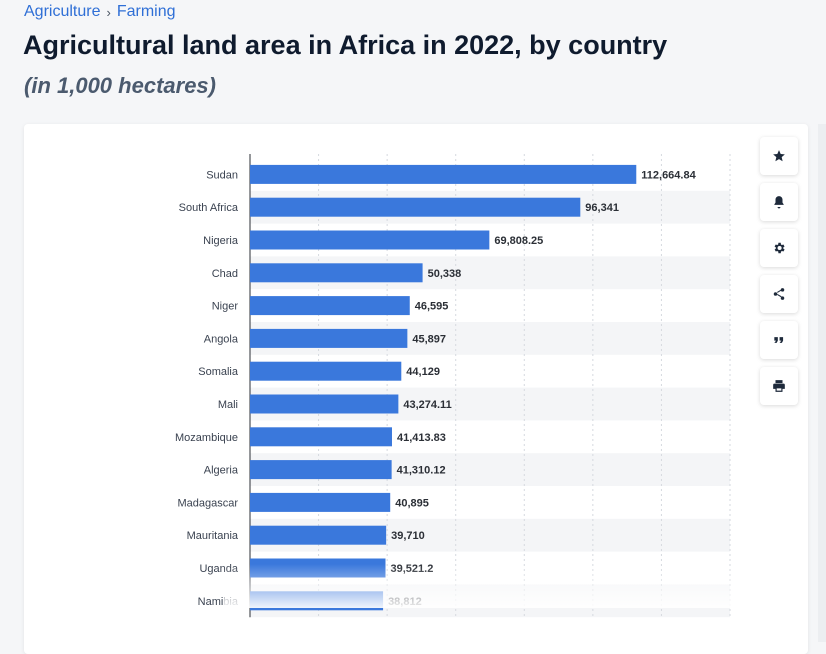 Image resolution: width=826 pixels, height=654 pixels. Describe the element at coordinates (320, 502) in the screenshot. I see `bar-madagascar` at that location.